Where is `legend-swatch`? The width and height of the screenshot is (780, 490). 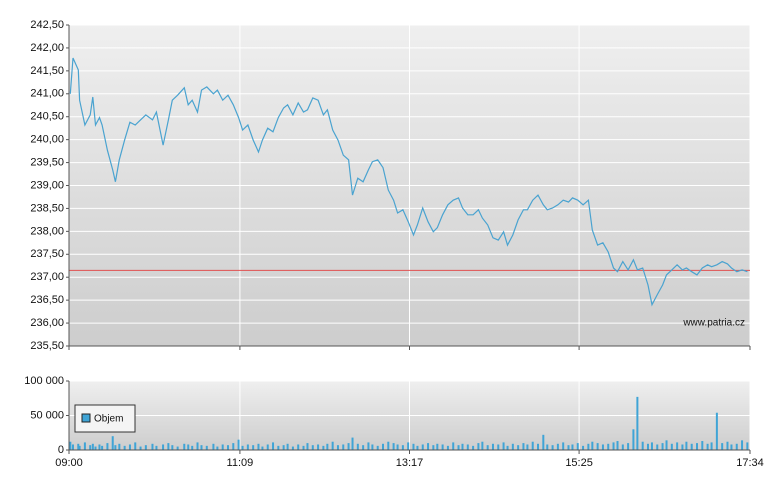
legend-swatch is located at coordinates (86, 418).